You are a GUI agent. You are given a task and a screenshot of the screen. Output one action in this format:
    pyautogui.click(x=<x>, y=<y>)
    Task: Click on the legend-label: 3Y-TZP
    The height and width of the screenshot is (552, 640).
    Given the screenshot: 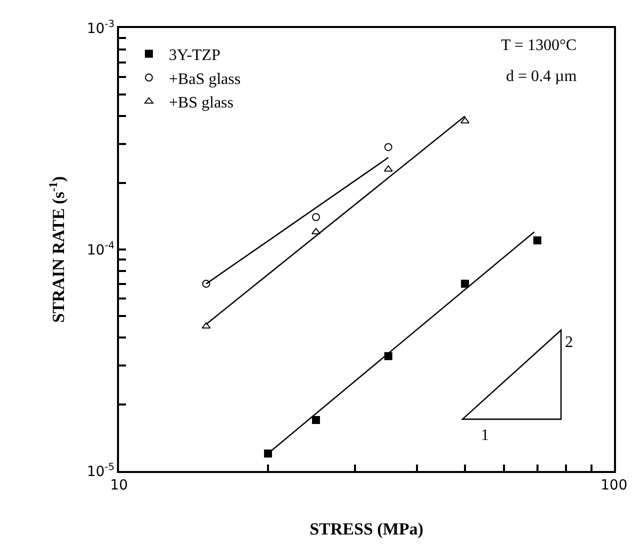 What is the action you would take?
    pyautogui.click(x=194, y=55)
    